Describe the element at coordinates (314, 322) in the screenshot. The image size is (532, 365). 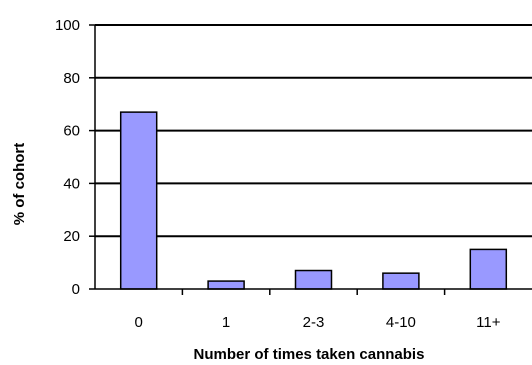
I see `x-tick-label: 2-3` at that location.